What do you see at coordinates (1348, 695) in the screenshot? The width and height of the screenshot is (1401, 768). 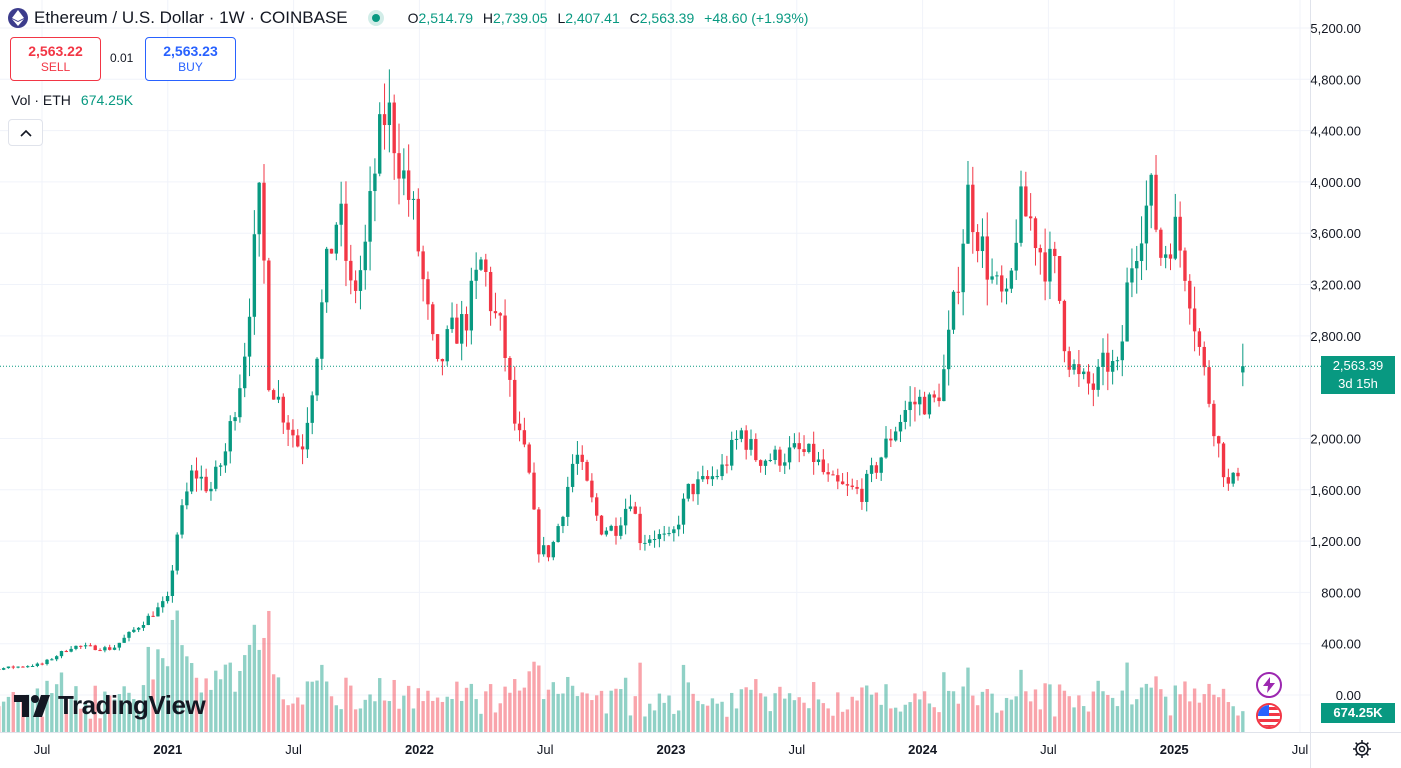 I see `price-tick-label: 0.00` at bounding box center [1348, 695].